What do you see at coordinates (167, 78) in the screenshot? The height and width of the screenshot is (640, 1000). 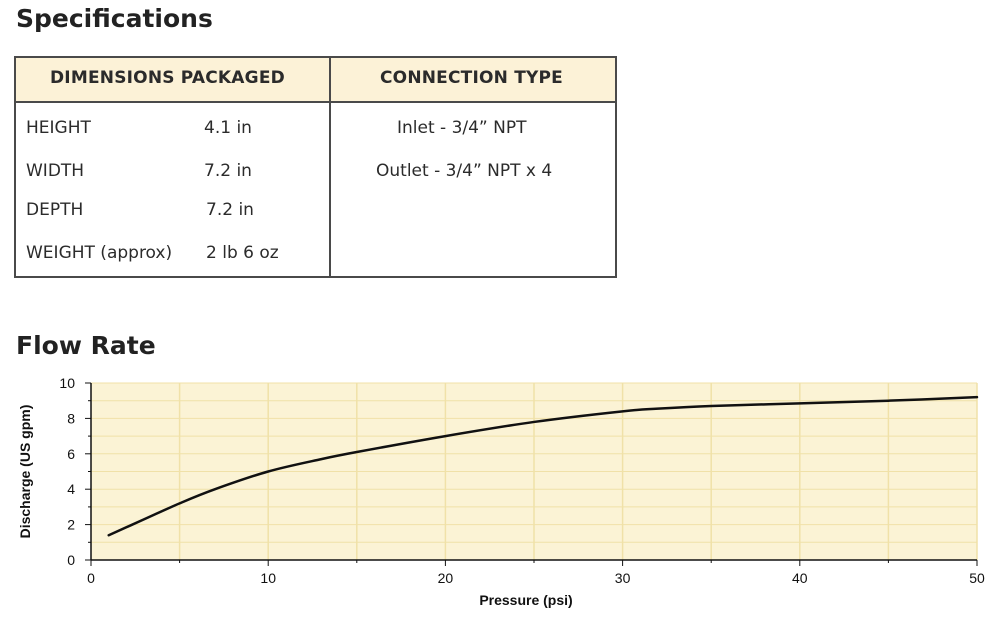 I see `dimensions-packaged-header: DIMENSIONS PACKAGED` at bounding box center [167, 78].